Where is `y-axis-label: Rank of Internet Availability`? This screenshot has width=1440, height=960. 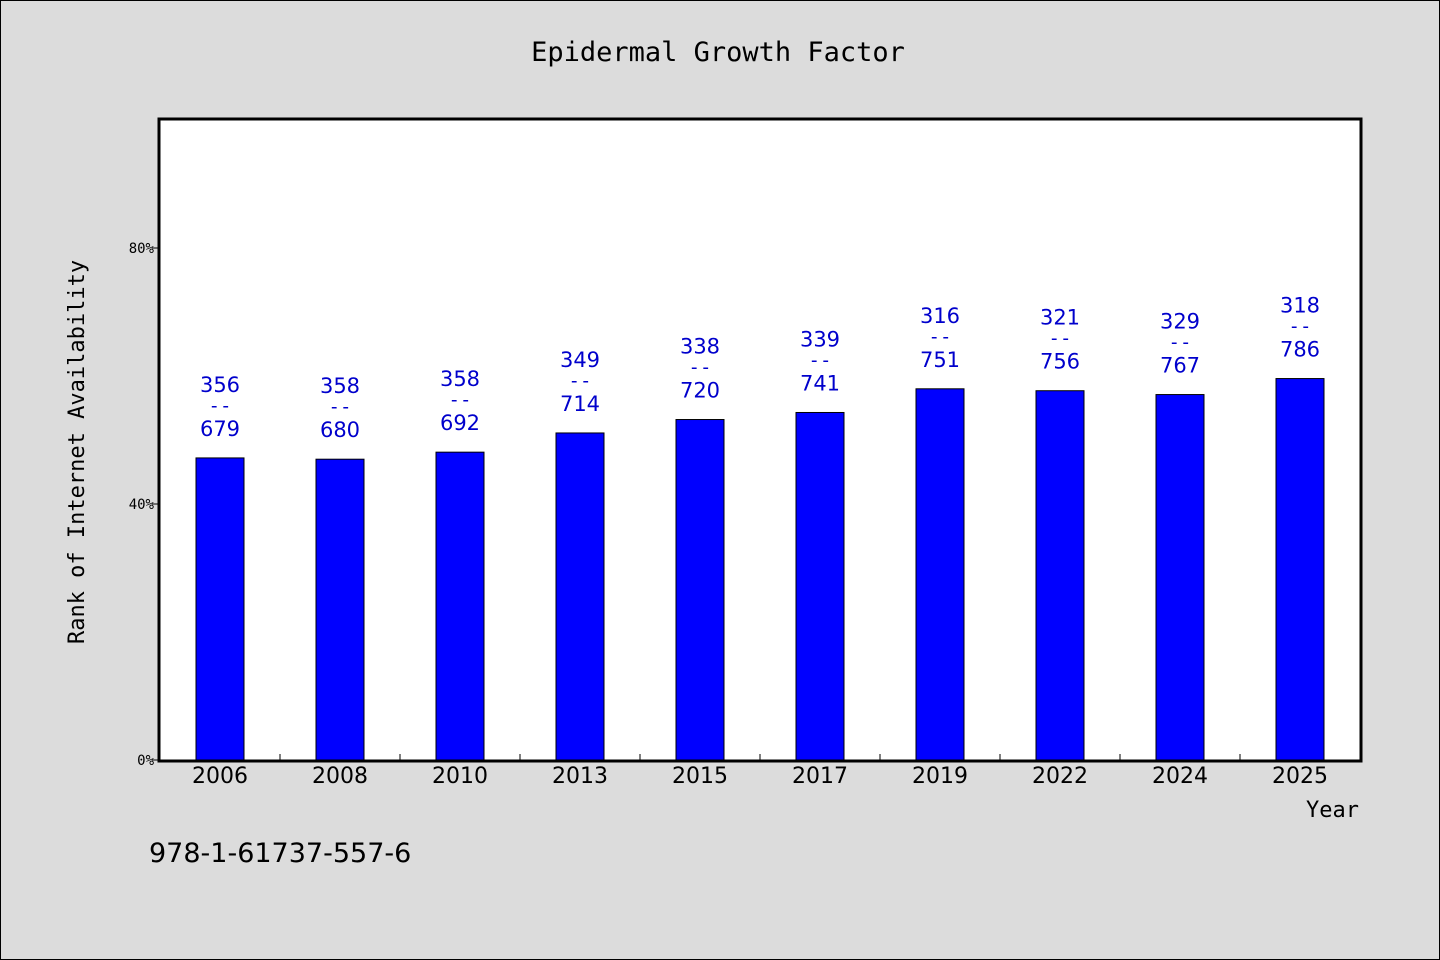
y-axis-label: Rank of Internet Availability is located at coordinates (77, 452).